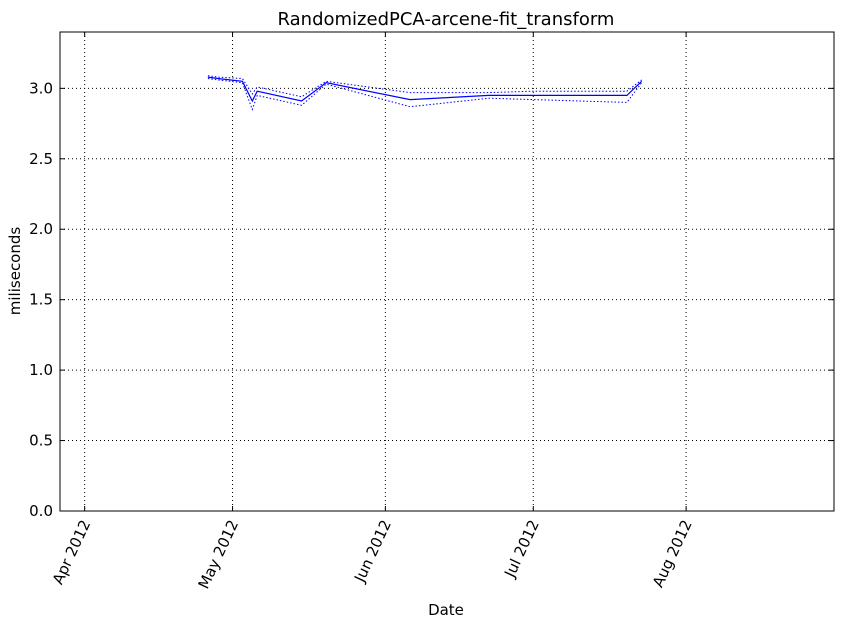  Describe the element at coordinates (41, 88) in the screenshot. I see `y-tick-label: 3.0` at that location.